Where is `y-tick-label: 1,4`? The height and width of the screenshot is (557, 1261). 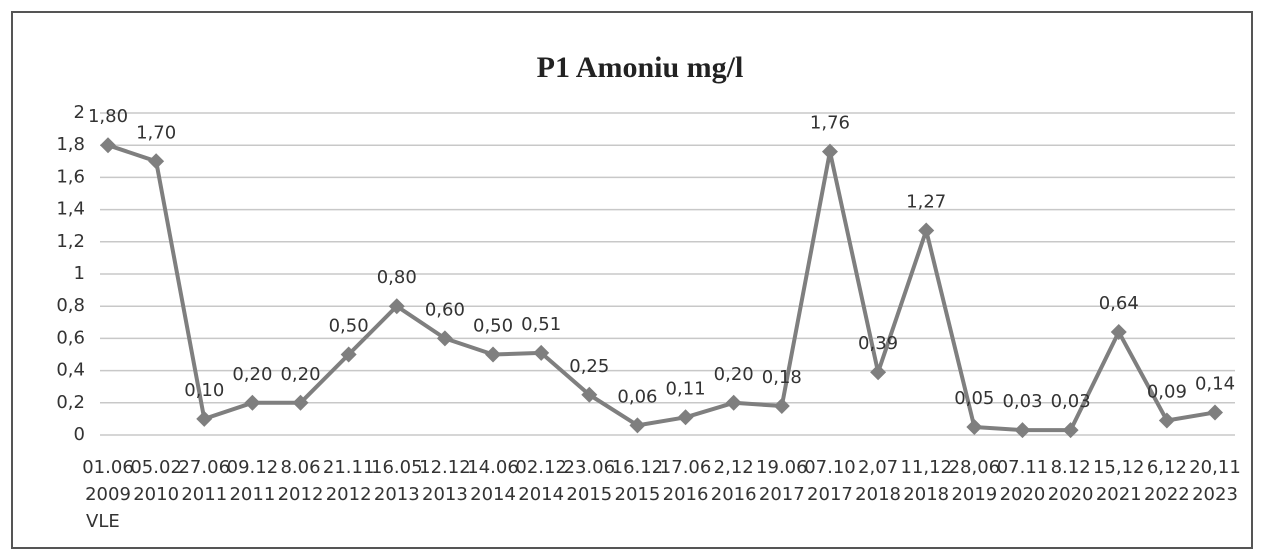
y-tick-label: 1,4 is located at coordinates (70, 209).